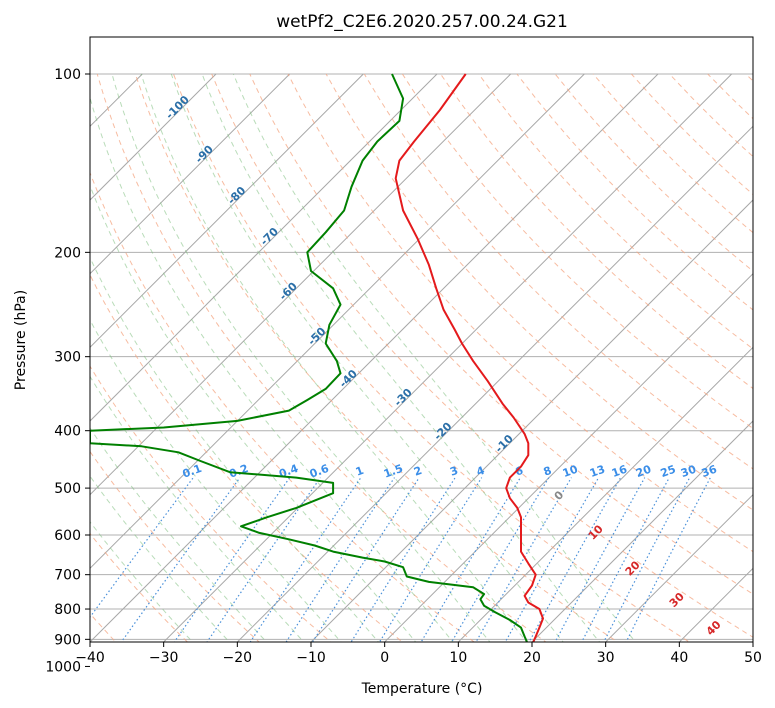  Describe the element at coordinates (559, 495) in the screenshot. I see `theta-e-label: 0` at that location.